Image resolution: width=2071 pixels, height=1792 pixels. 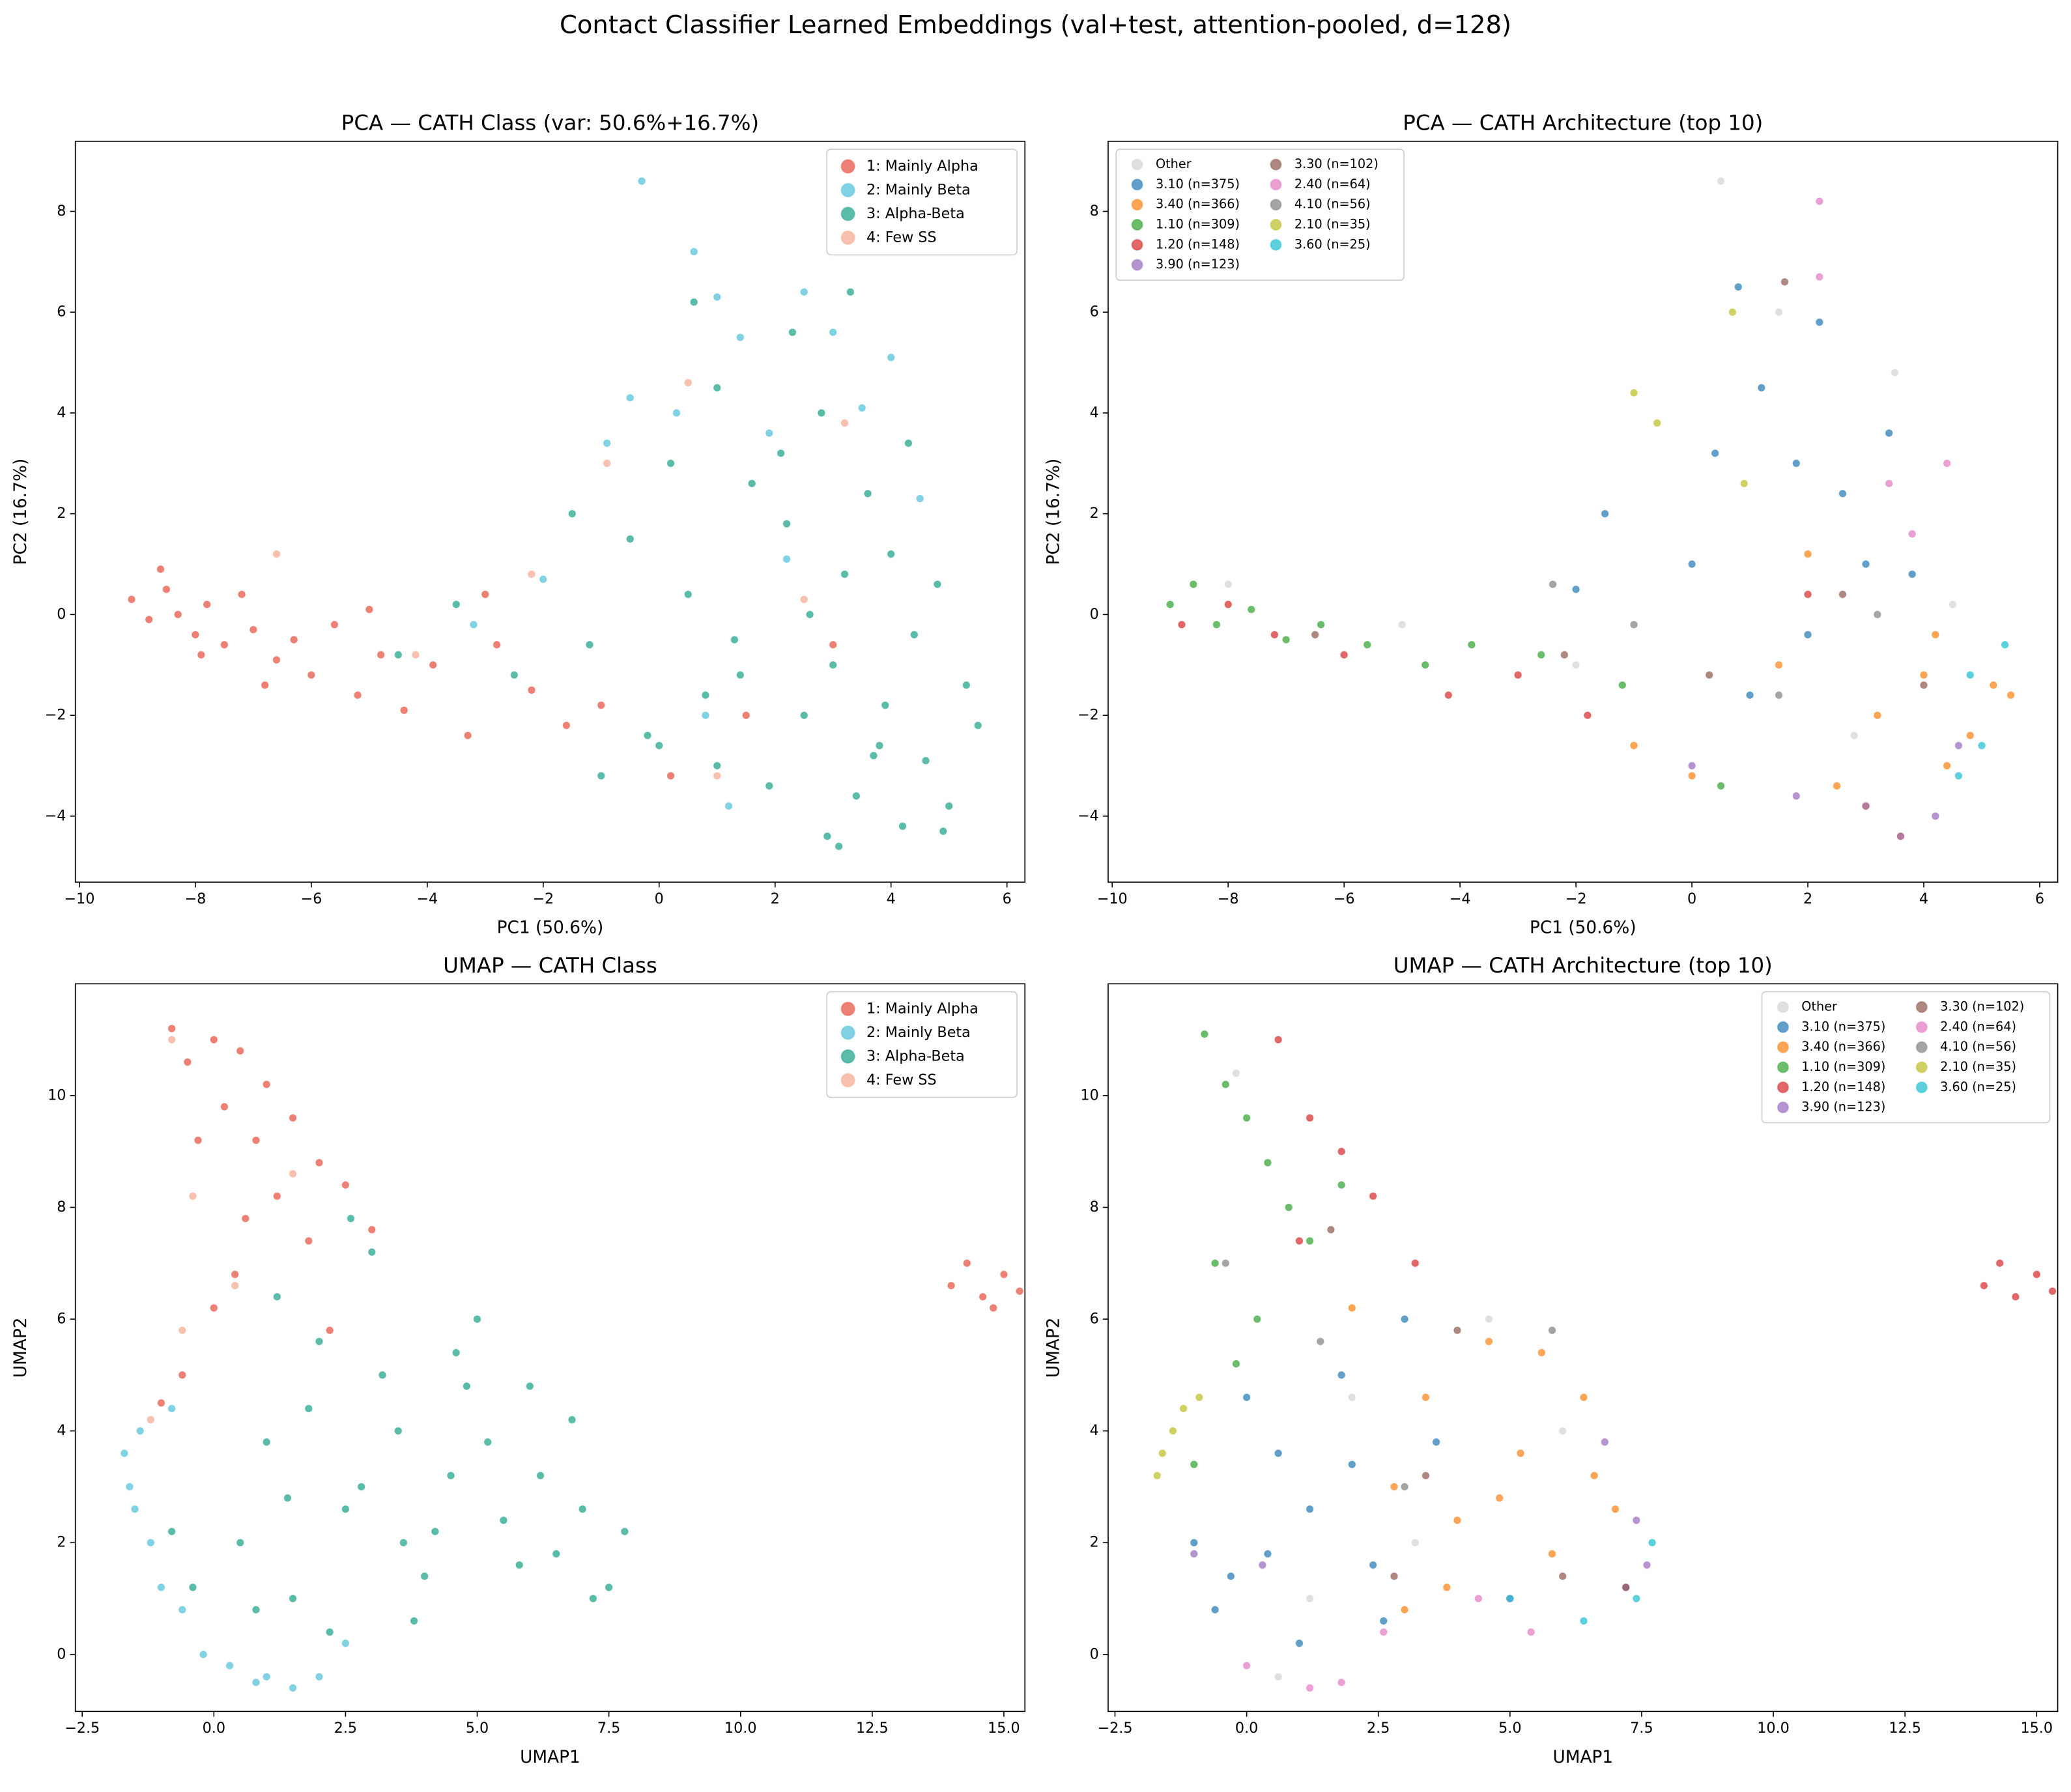 What do you see at coordinates (543, 899) in the screenshot?
I see `x-tick-label: −2` at bounding box center [543, 899].